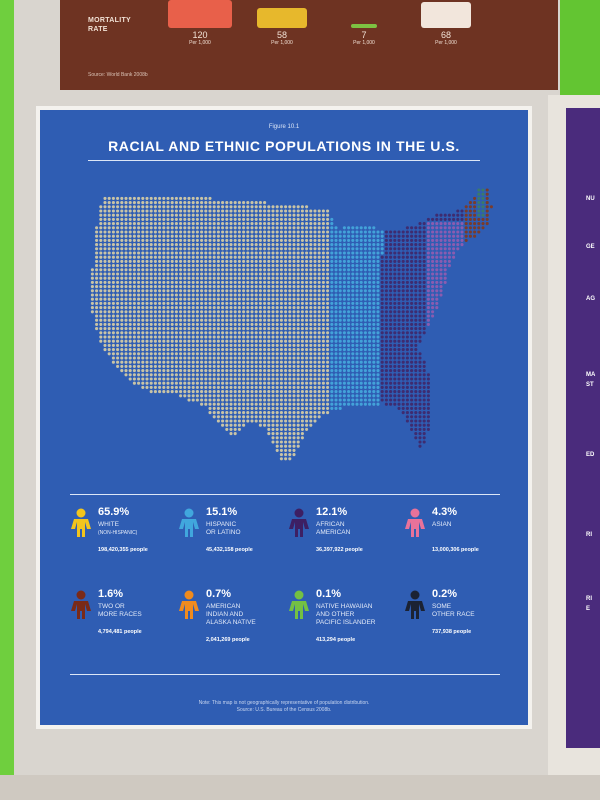  What do you see at coordinates (200, 14) in the screenshot?
I see `mortality-dot-block` at bounding box center [200, 14].